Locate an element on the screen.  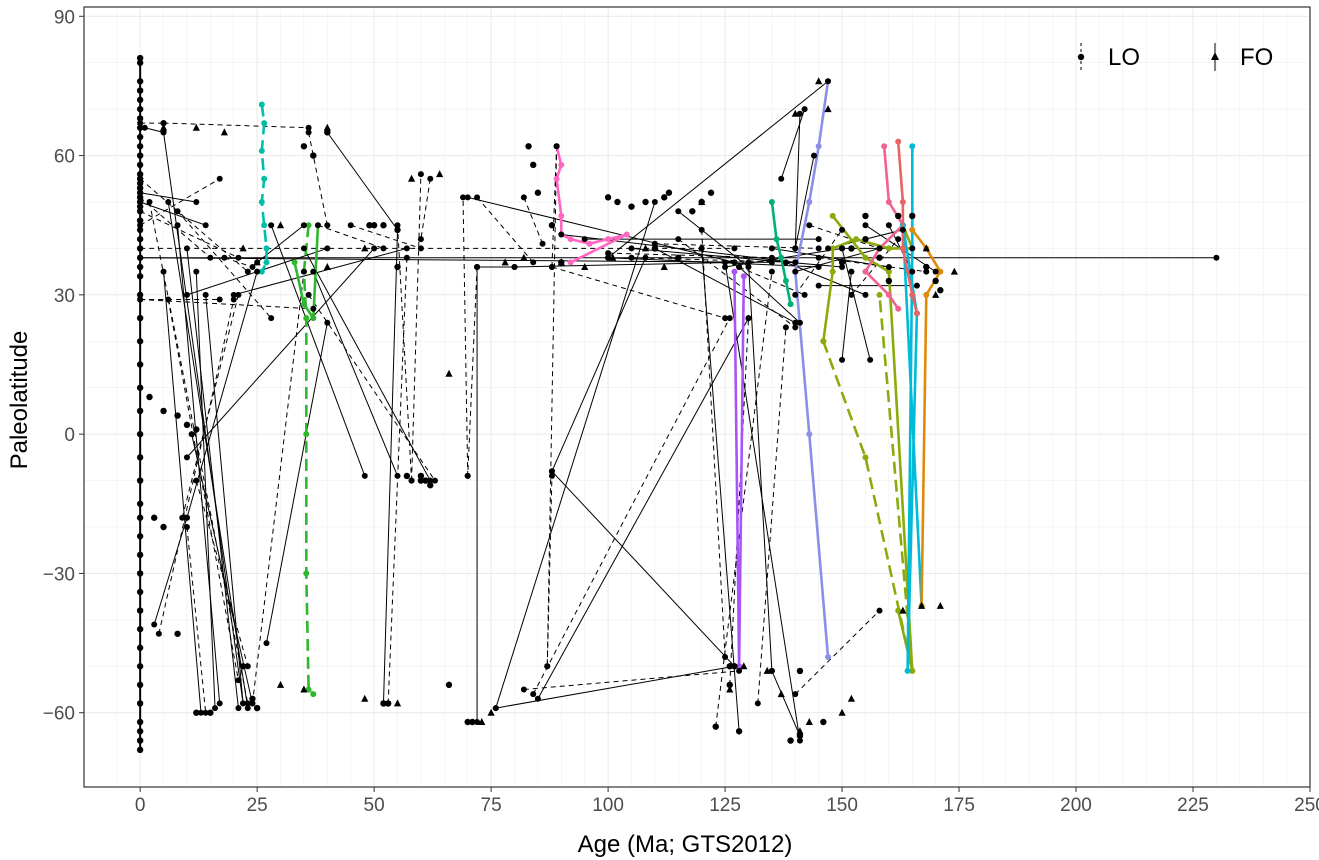
colored-series-line is located at coordinates (592, 204).